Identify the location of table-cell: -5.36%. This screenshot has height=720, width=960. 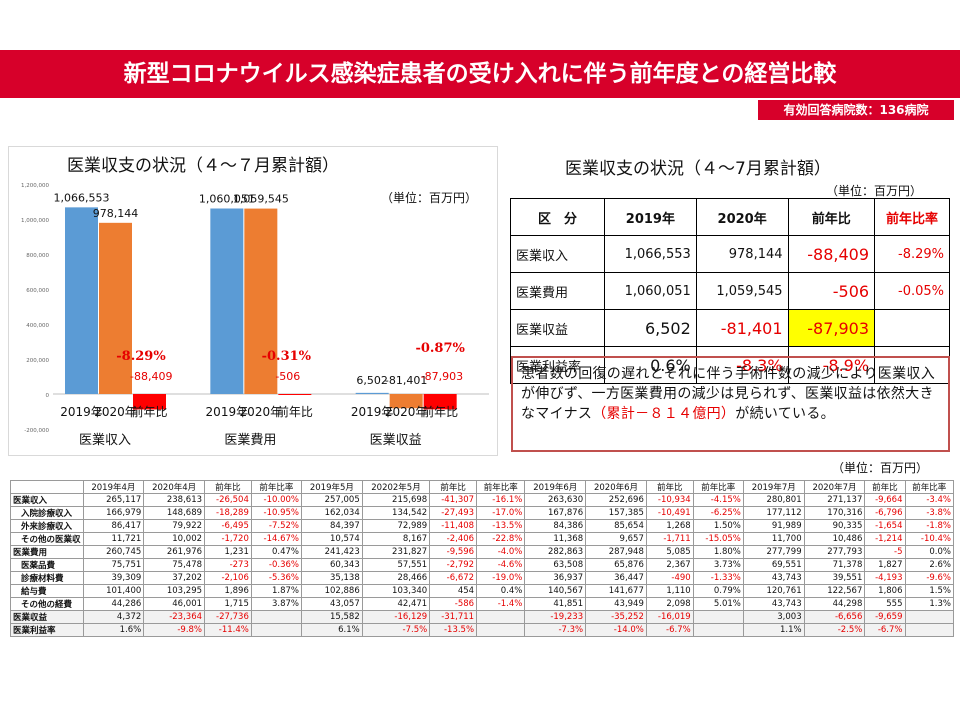
(276, 578).